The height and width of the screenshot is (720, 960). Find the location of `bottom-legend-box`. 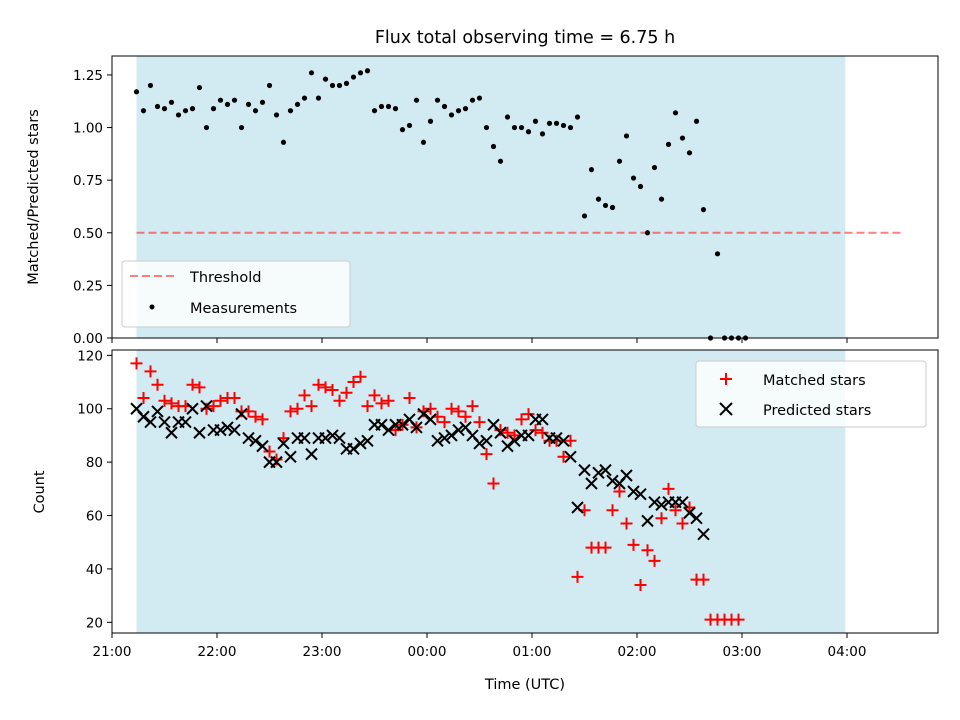

bottom-legend-box is located at coordinates (811, 394).